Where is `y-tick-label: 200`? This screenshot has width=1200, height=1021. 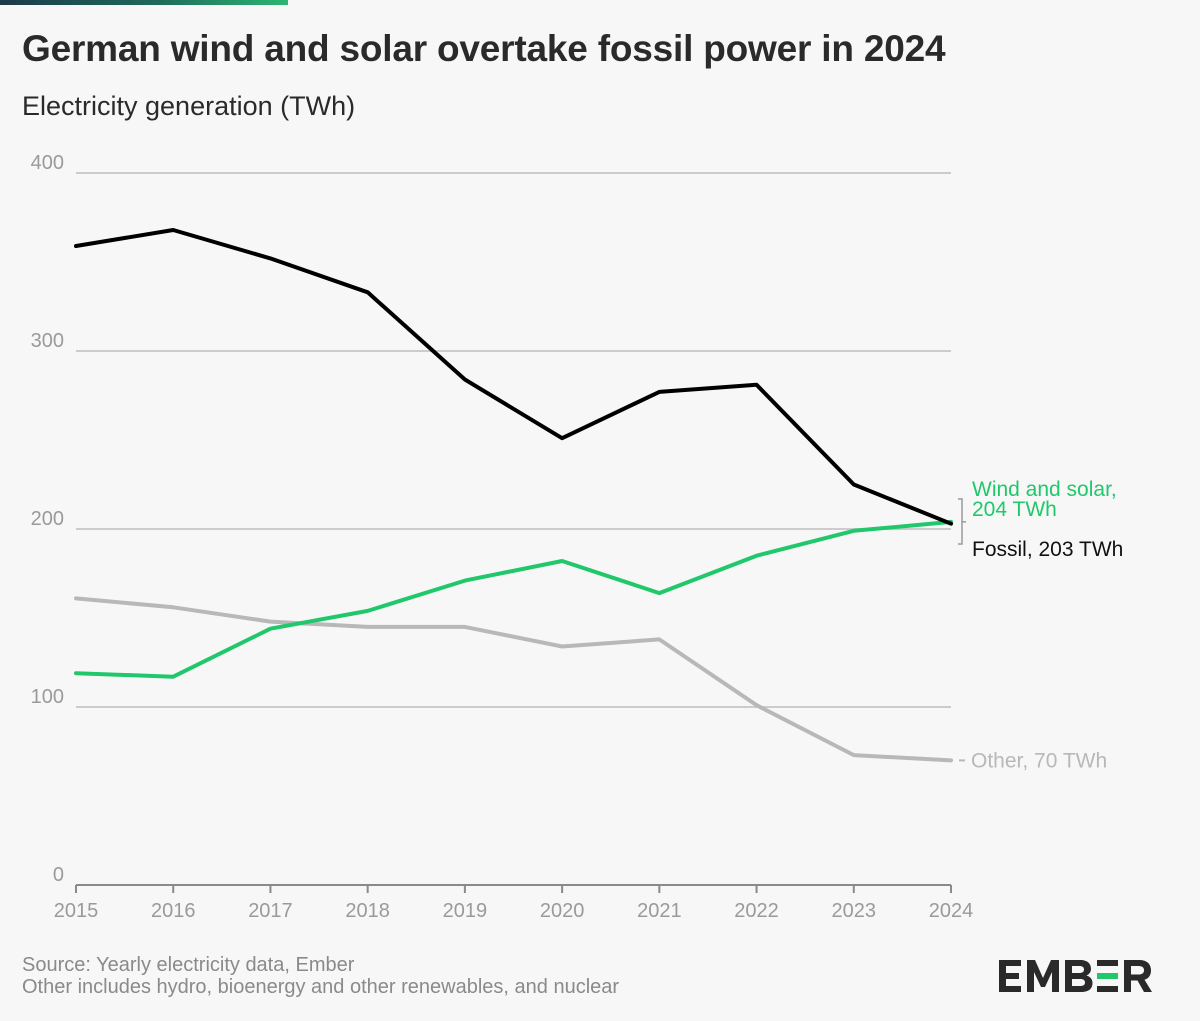 y-tick-label: 200 is located at coordinates (47, 519).